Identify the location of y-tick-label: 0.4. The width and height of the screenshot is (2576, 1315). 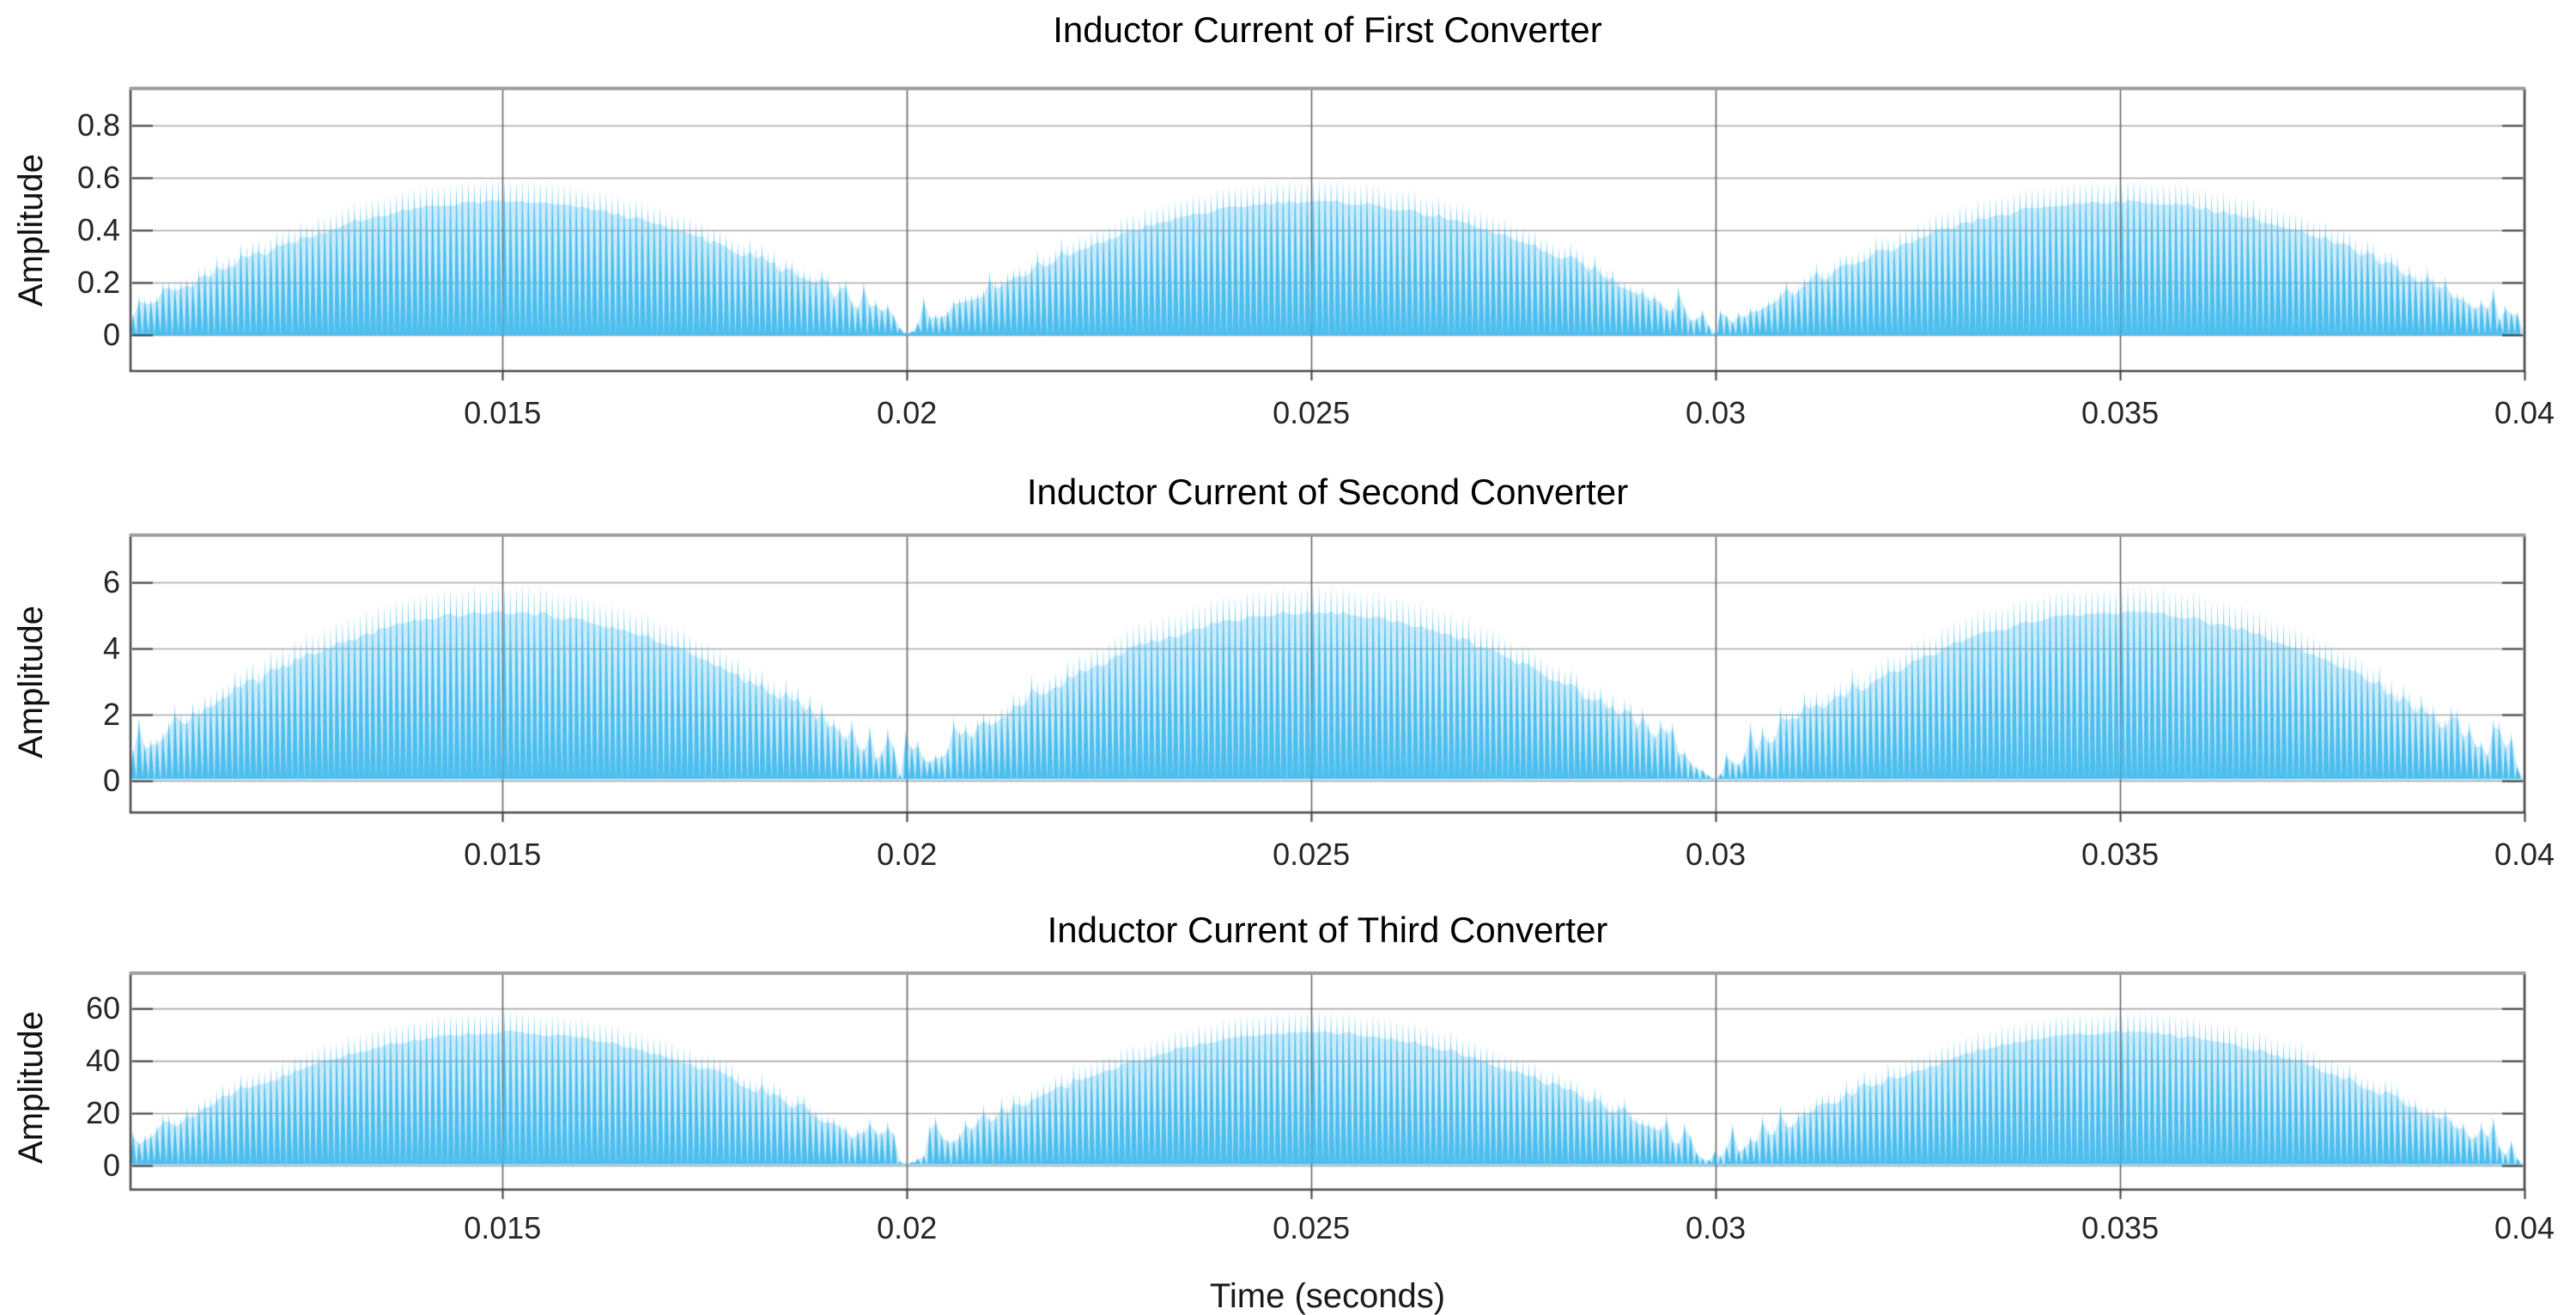
(98, 229).